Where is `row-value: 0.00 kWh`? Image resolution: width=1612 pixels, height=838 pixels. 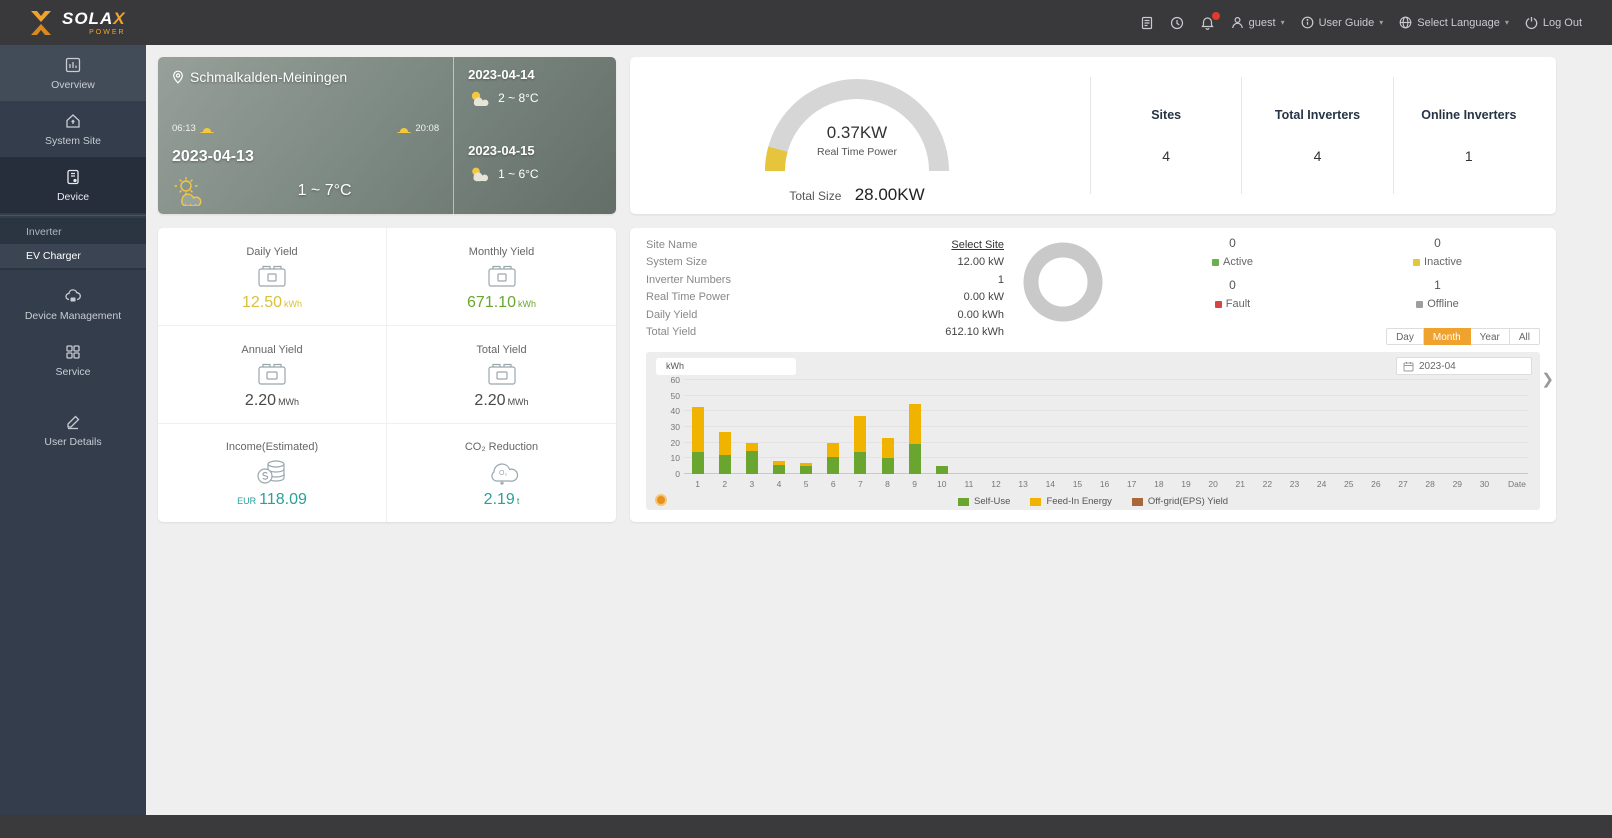
row-value: 0.00 kWh is located at coordinates (980, 314).